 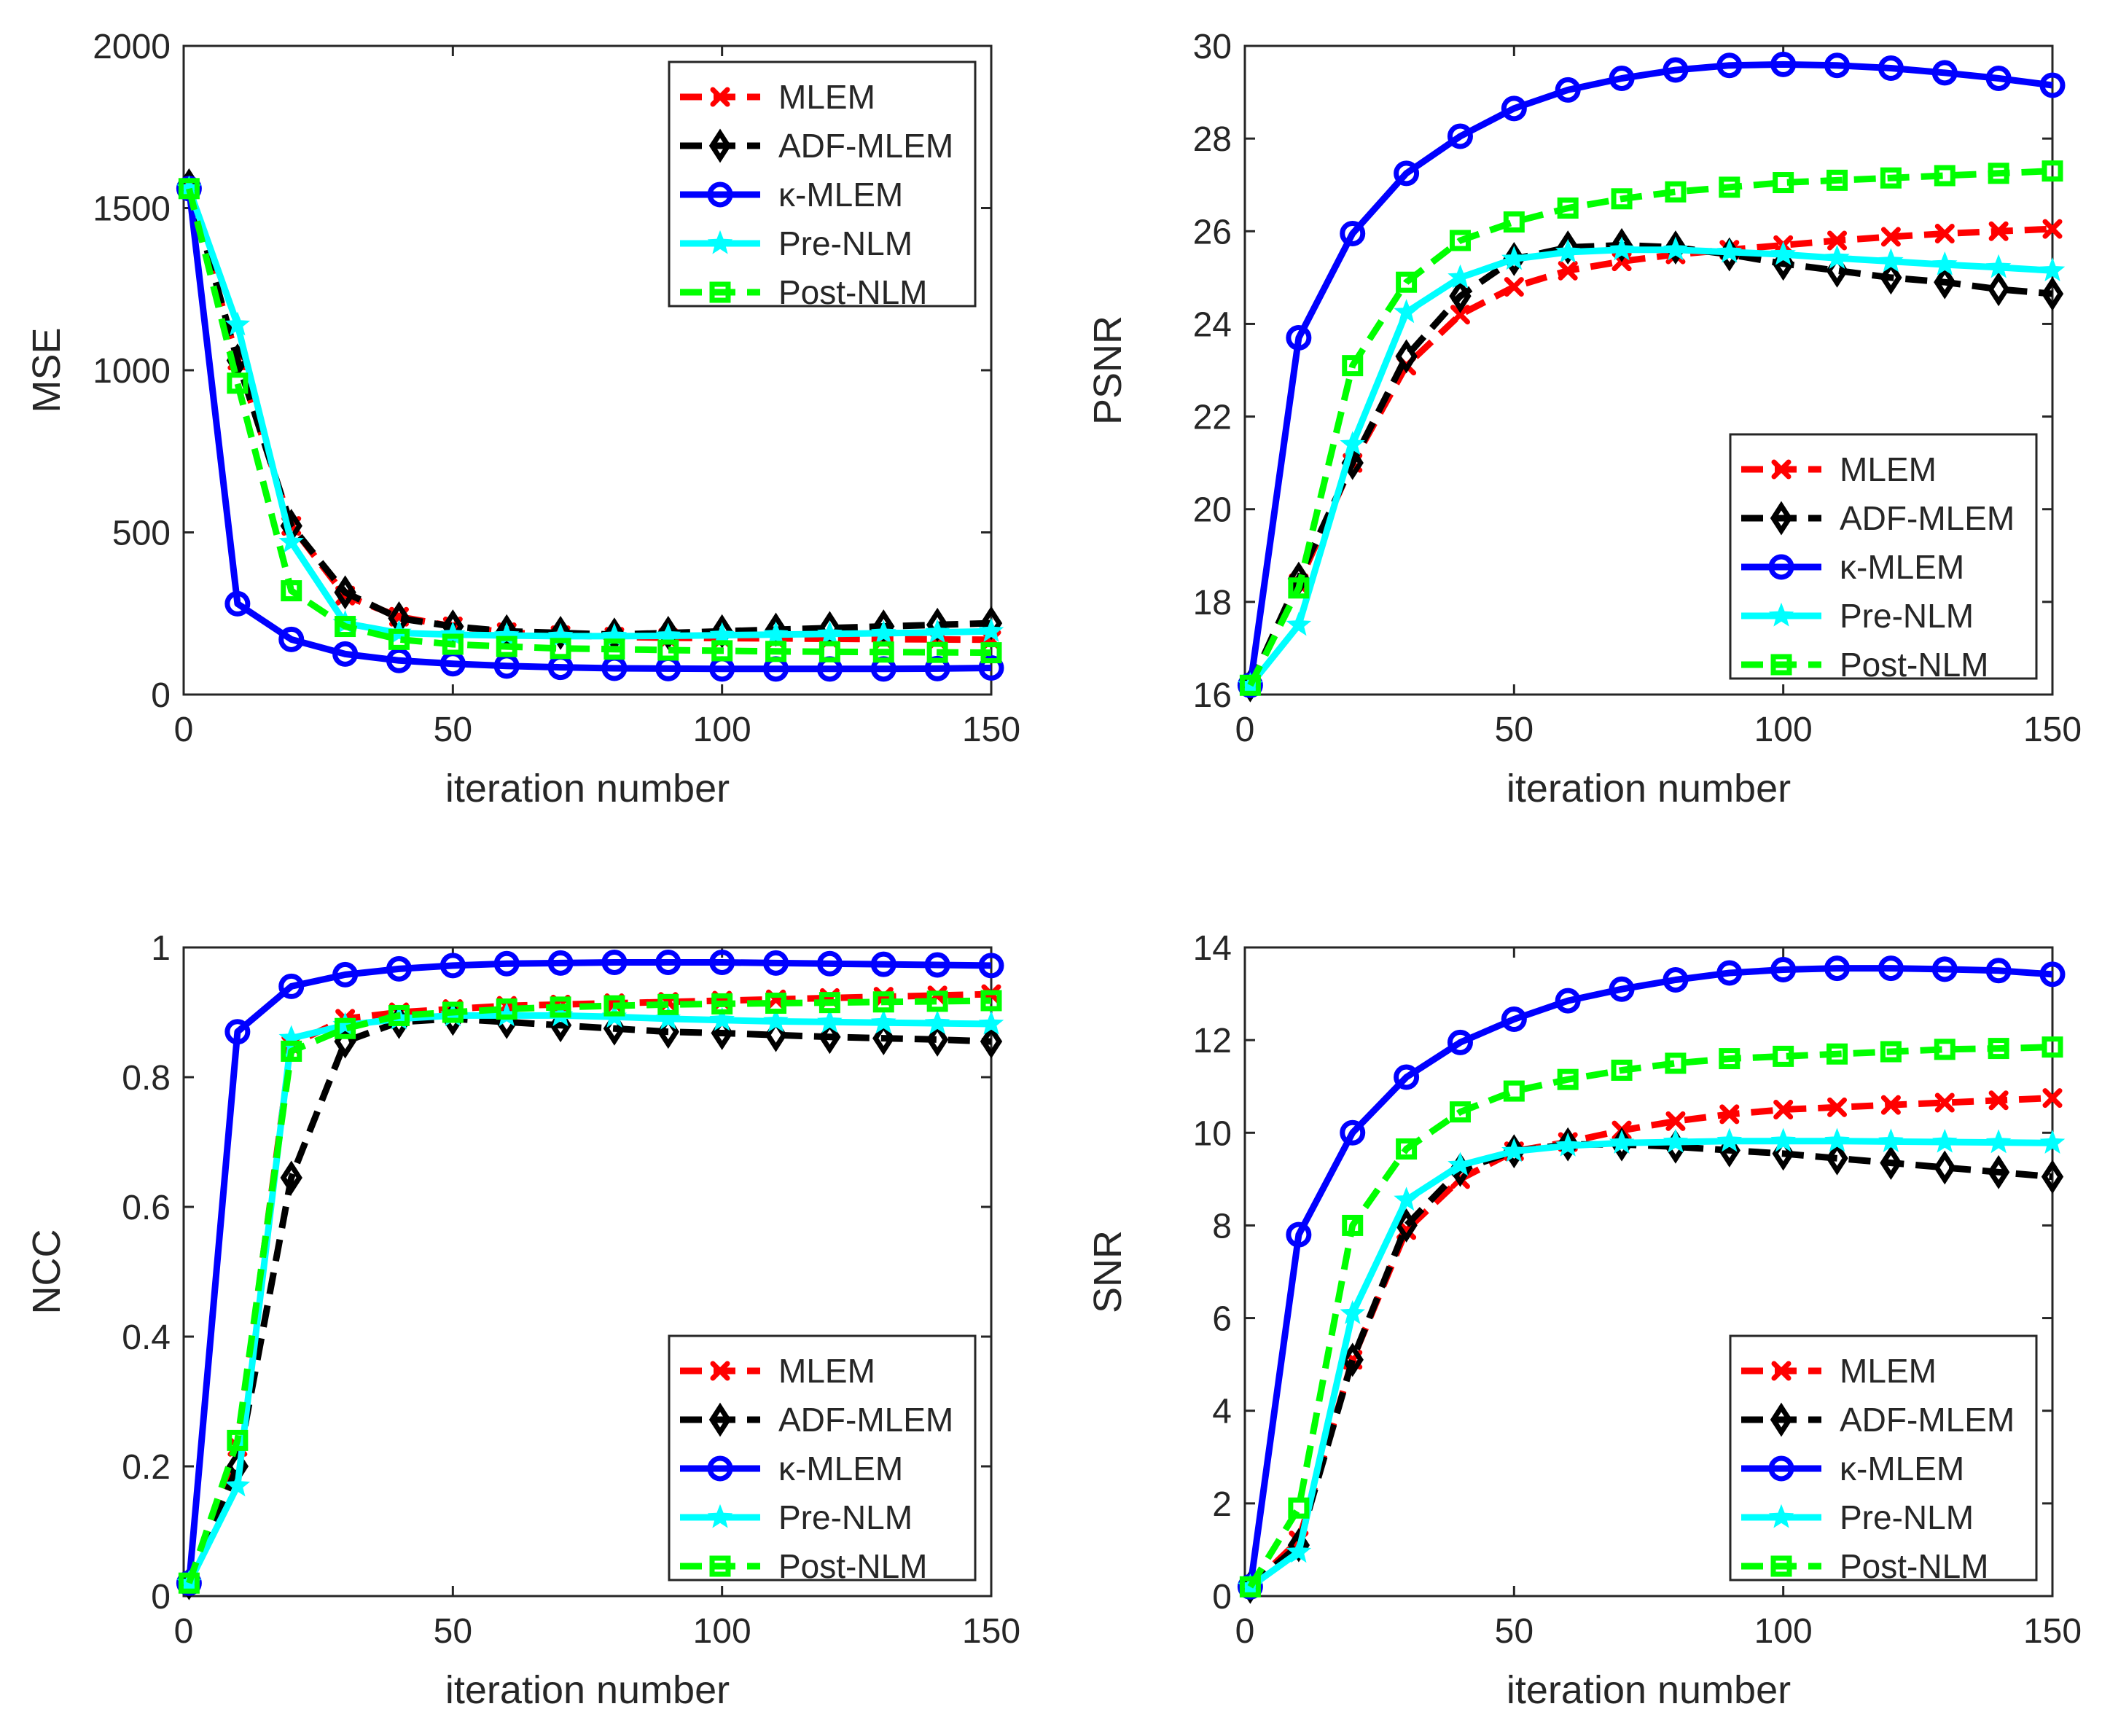 What do you see at coordinates (132, 47) in the screenshot?
I see `y-tick-label: 2000` at bounding box center [132, 47].